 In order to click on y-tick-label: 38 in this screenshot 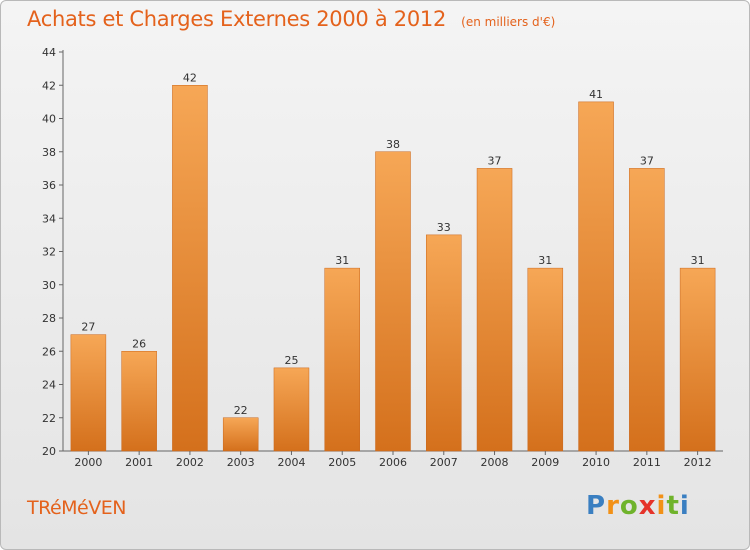, I will do `click(49, 152)`.